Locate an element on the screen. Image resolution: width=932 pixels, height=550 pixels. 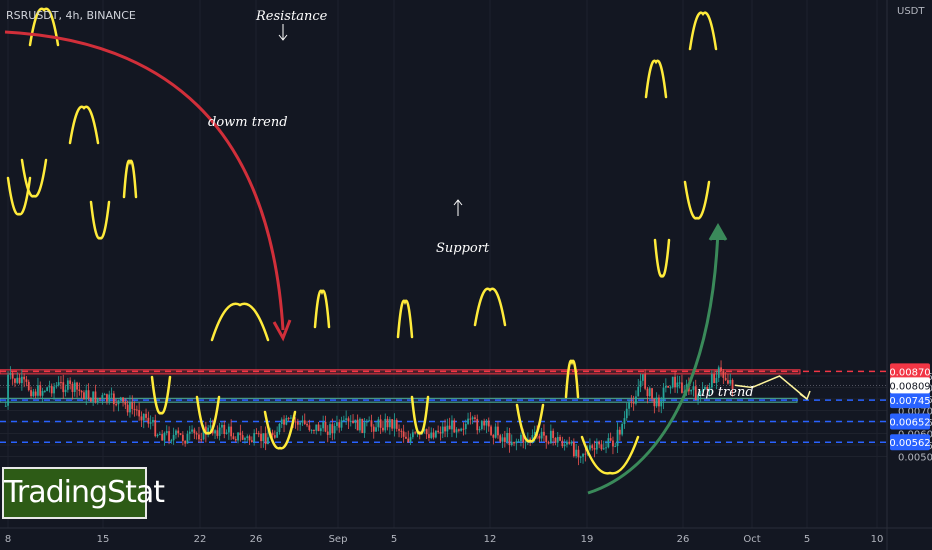
x-tick-label: 26 is located at coordinates (683, 539).